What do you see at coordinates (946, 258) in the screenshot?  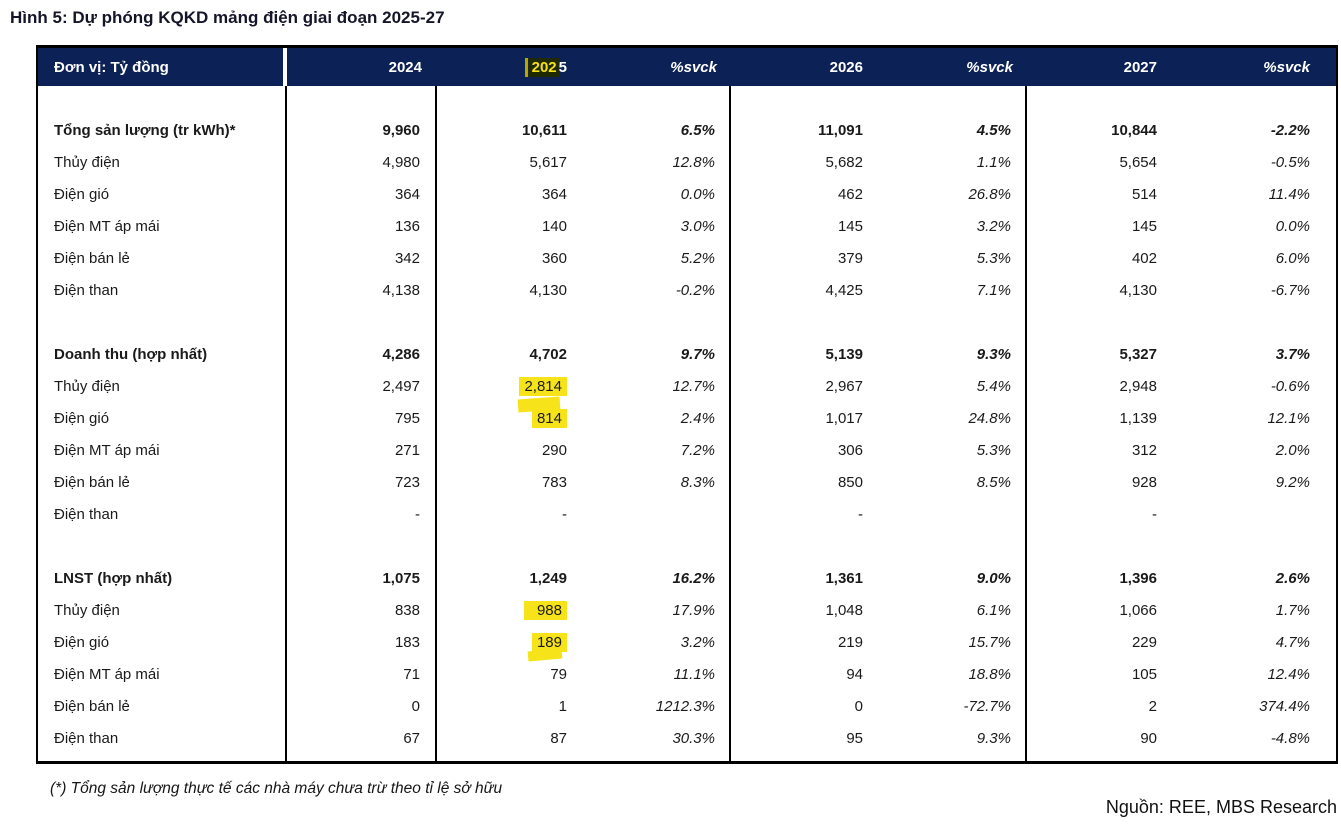 I see `cell-svck-2026: 5.3%` at bounding box center [946, 258].